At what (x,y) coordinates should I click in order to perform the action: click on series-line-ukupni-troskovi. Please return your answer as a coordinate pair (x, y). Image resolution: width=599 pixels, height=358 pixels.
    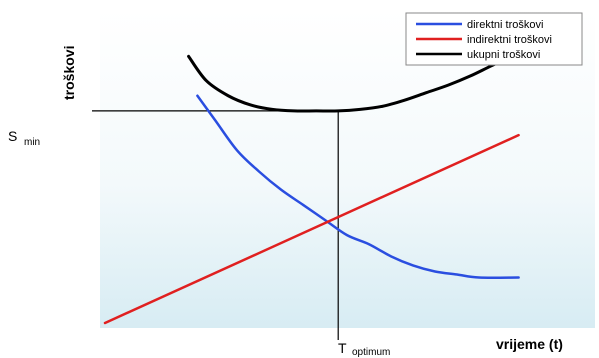
    Looking at the image, I should click on (354, 82).